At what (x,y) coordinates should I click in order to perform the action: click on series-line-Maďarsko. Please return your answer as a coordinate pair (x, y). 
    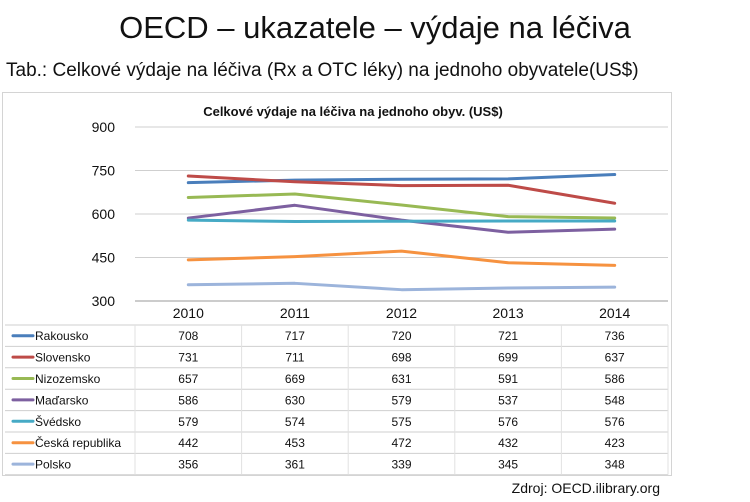
    Looking at the image, I should click on (401, 218).